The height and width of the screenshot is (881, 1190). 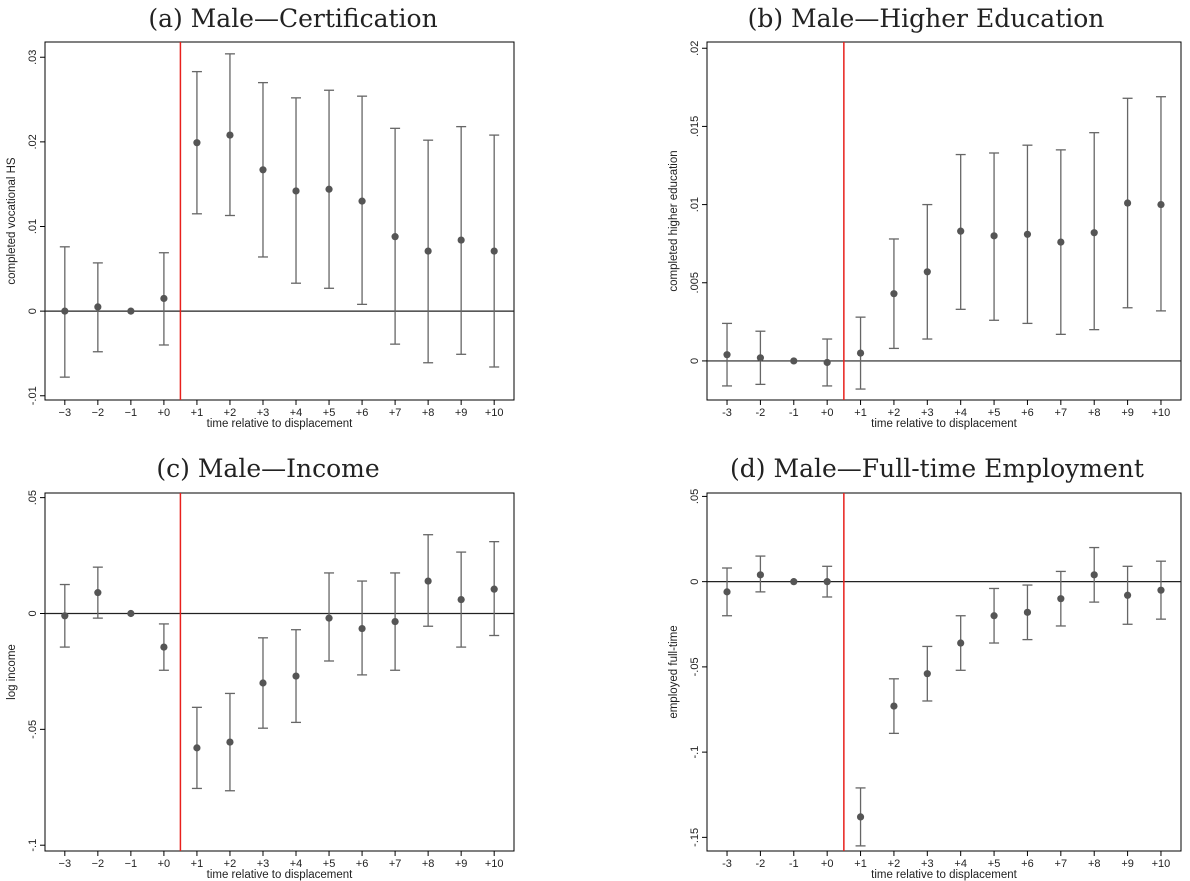 I want to click on panel-d-x-tick-label: +4, so click(x=960, y=864).